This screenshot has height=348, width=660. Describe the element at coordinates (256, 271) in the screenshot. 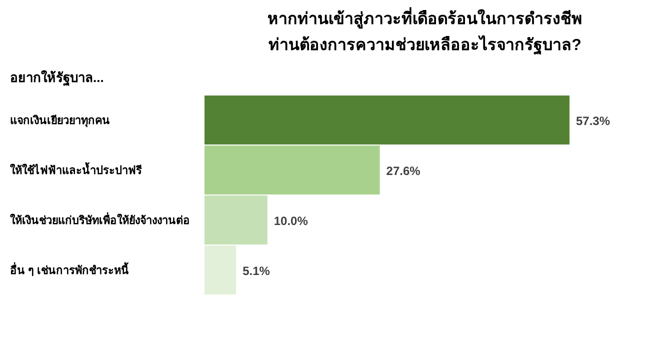

I see `data-label: 5.1%` at that location.